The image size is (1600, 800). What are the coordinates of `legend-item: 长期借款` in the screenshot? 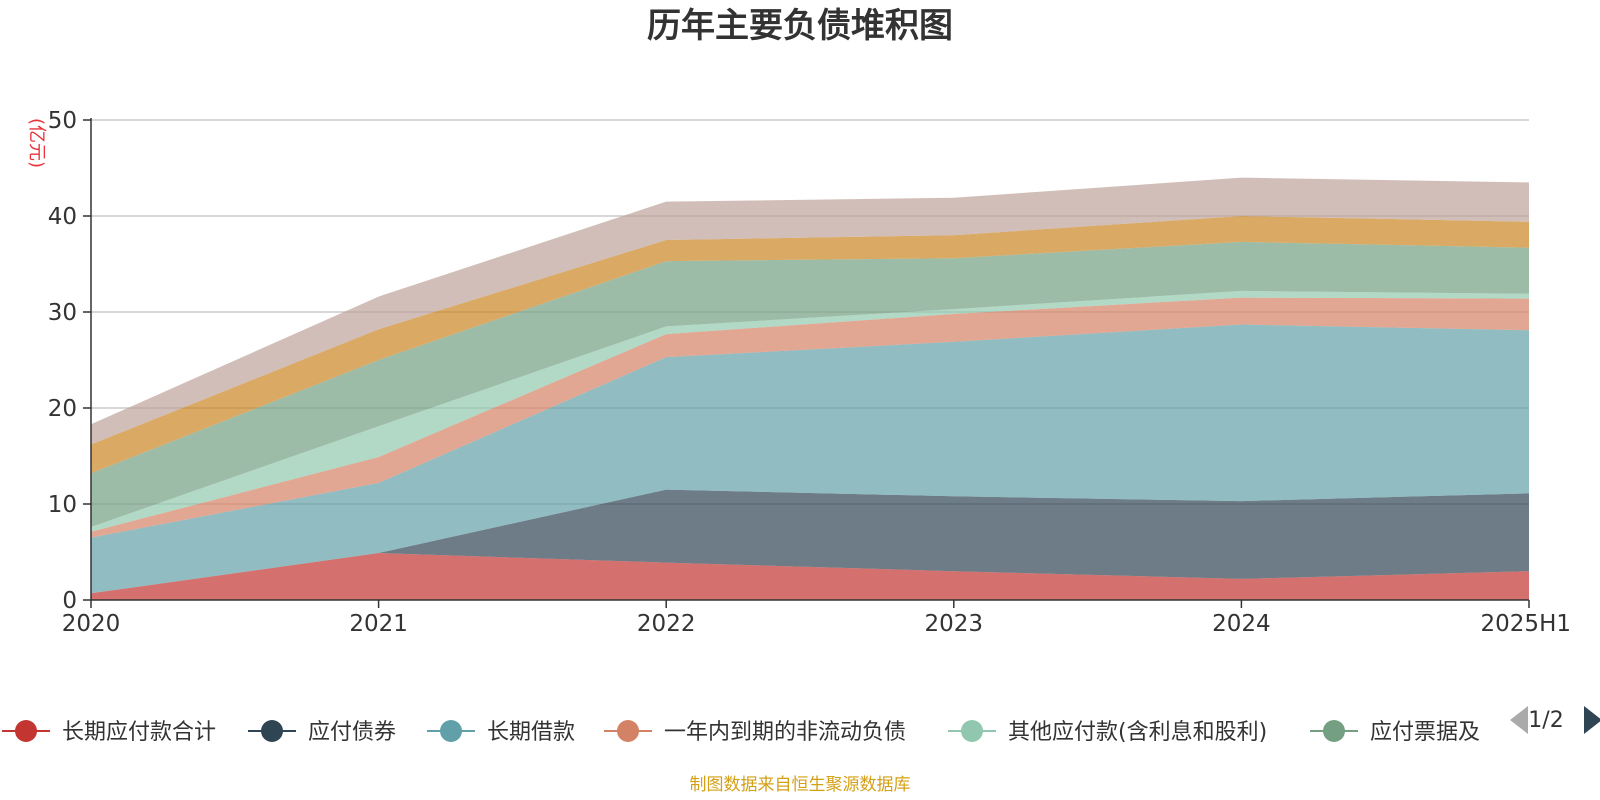 It's located at (501, 732).